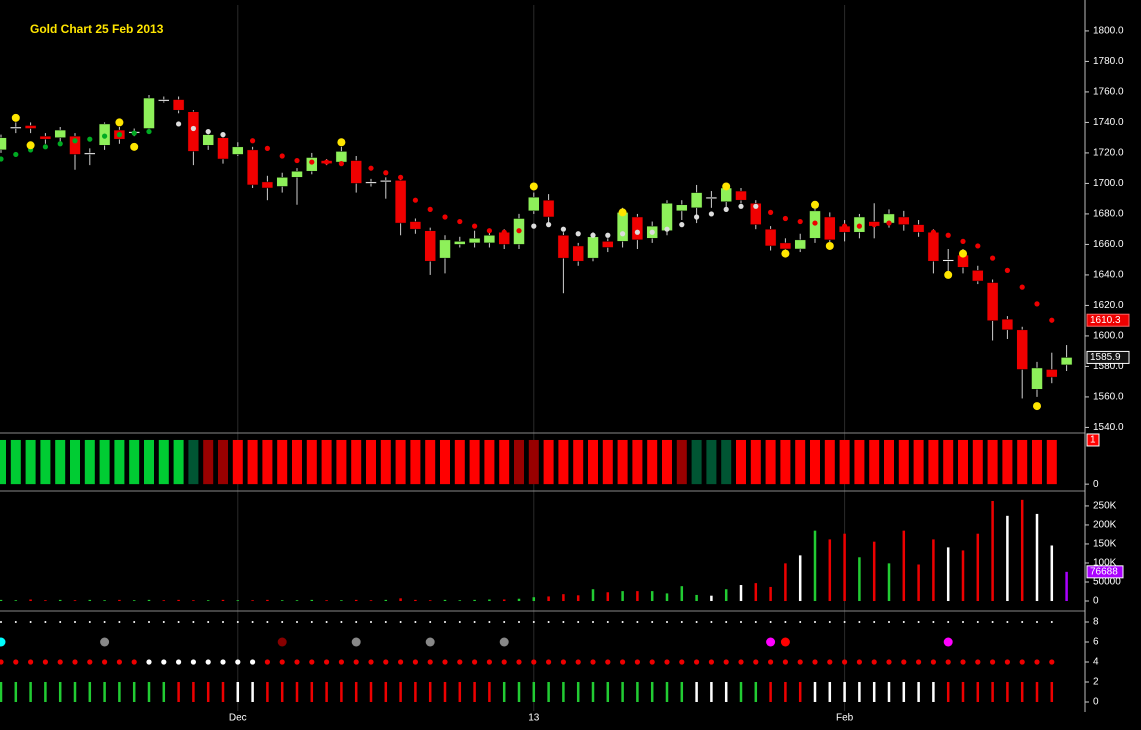 The image size is (1141, 730). What do you see at coordinates (1108, 153) in the screenshot?
I see `y-tick-label: 1720.0` at bounding box center [1108, 153].